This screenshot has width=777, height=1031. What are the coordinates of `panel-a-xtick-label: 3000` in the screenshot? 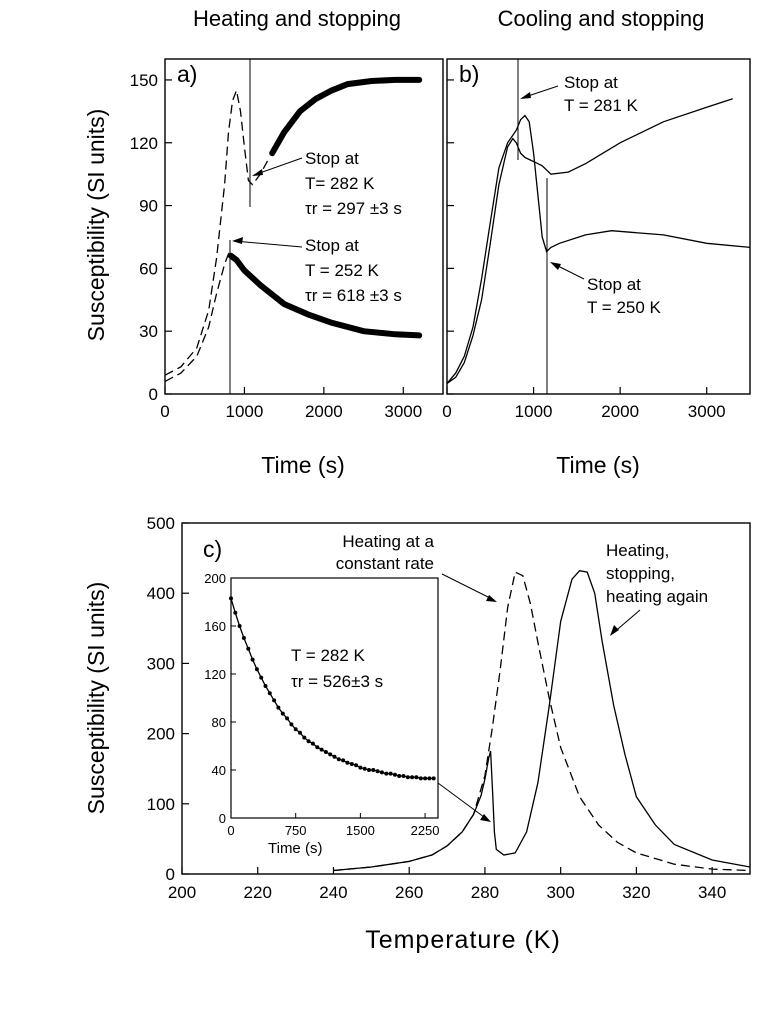 It's located at (403, 411).